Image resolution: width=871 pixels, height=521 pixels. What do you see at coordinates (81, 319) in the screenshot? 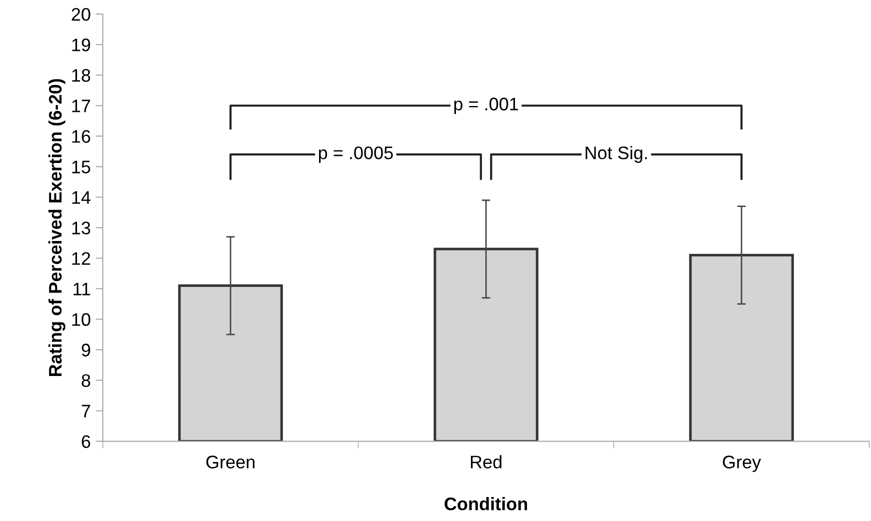
I see `y-tick-label: 10` at bounding box center [81, 319].